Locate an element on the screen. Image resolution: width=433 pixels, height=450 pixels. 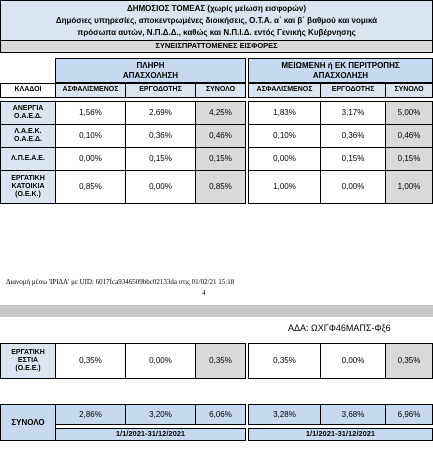
value-cell: 1,56% is located at coordinates (90, 113).